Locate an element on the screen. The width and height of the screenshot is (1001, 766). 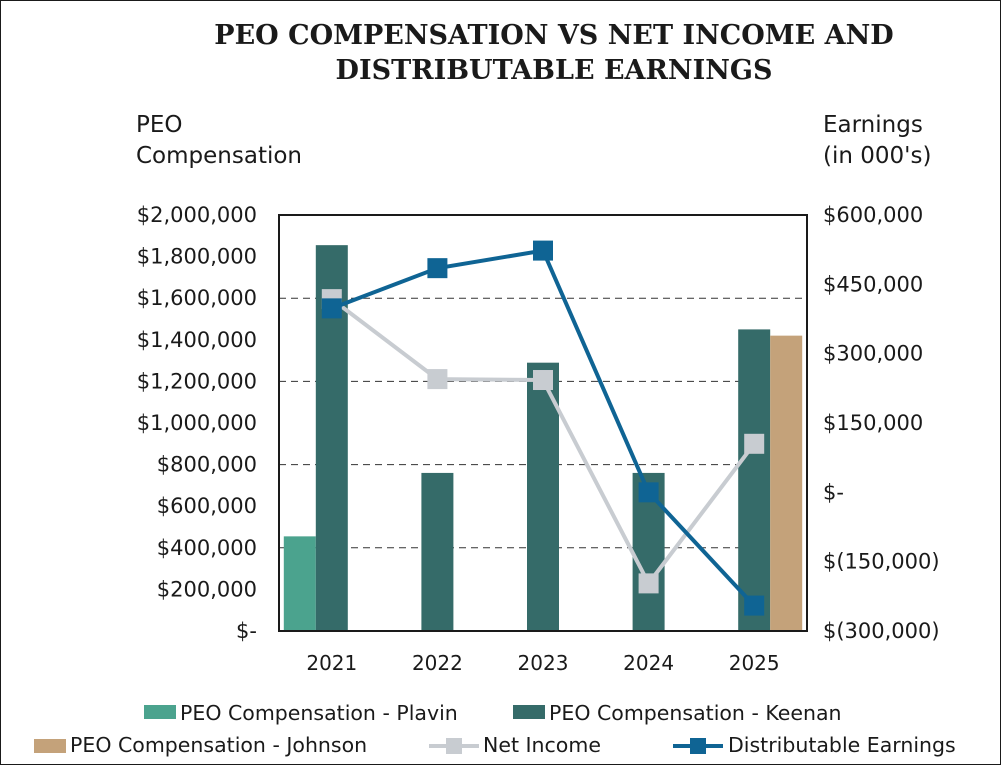
left-tick-label: $1,800,000 is located at coordinates (197, 257).